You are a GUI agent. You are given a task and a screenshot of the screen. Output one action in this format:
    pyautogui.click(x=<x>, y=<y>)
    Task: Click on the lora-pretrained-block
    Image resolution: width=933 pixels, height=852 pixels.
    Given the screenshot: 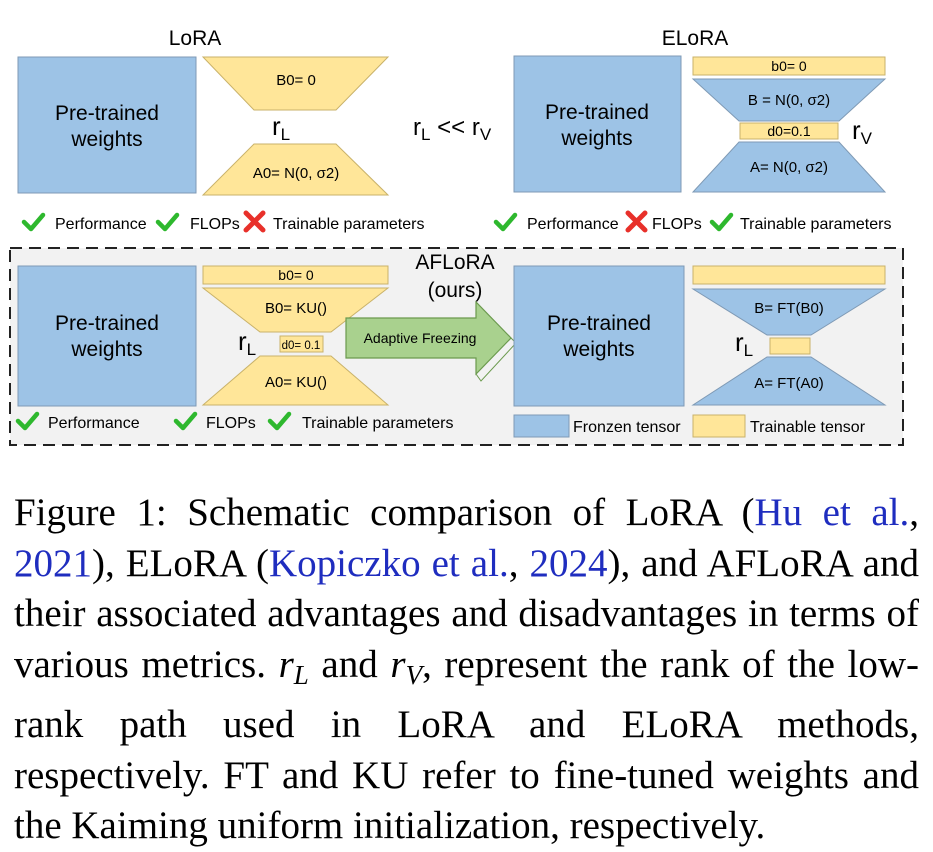 What is the action you would take?
    pyautogui.click(x=107, y=125)
    